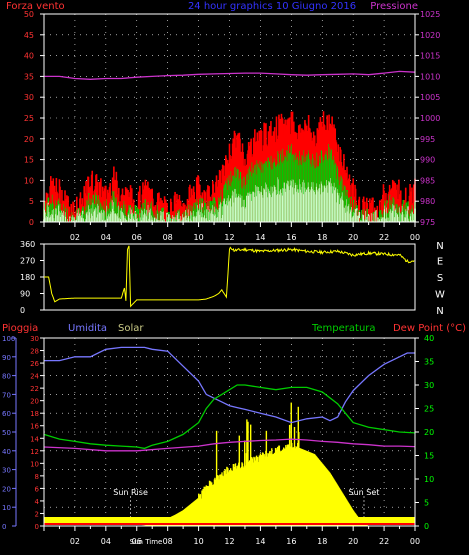  What do you see at coordinates (34, 377) in the screenshot?
I see `solar-tick-label: 24` at bounding box center [34, 377].